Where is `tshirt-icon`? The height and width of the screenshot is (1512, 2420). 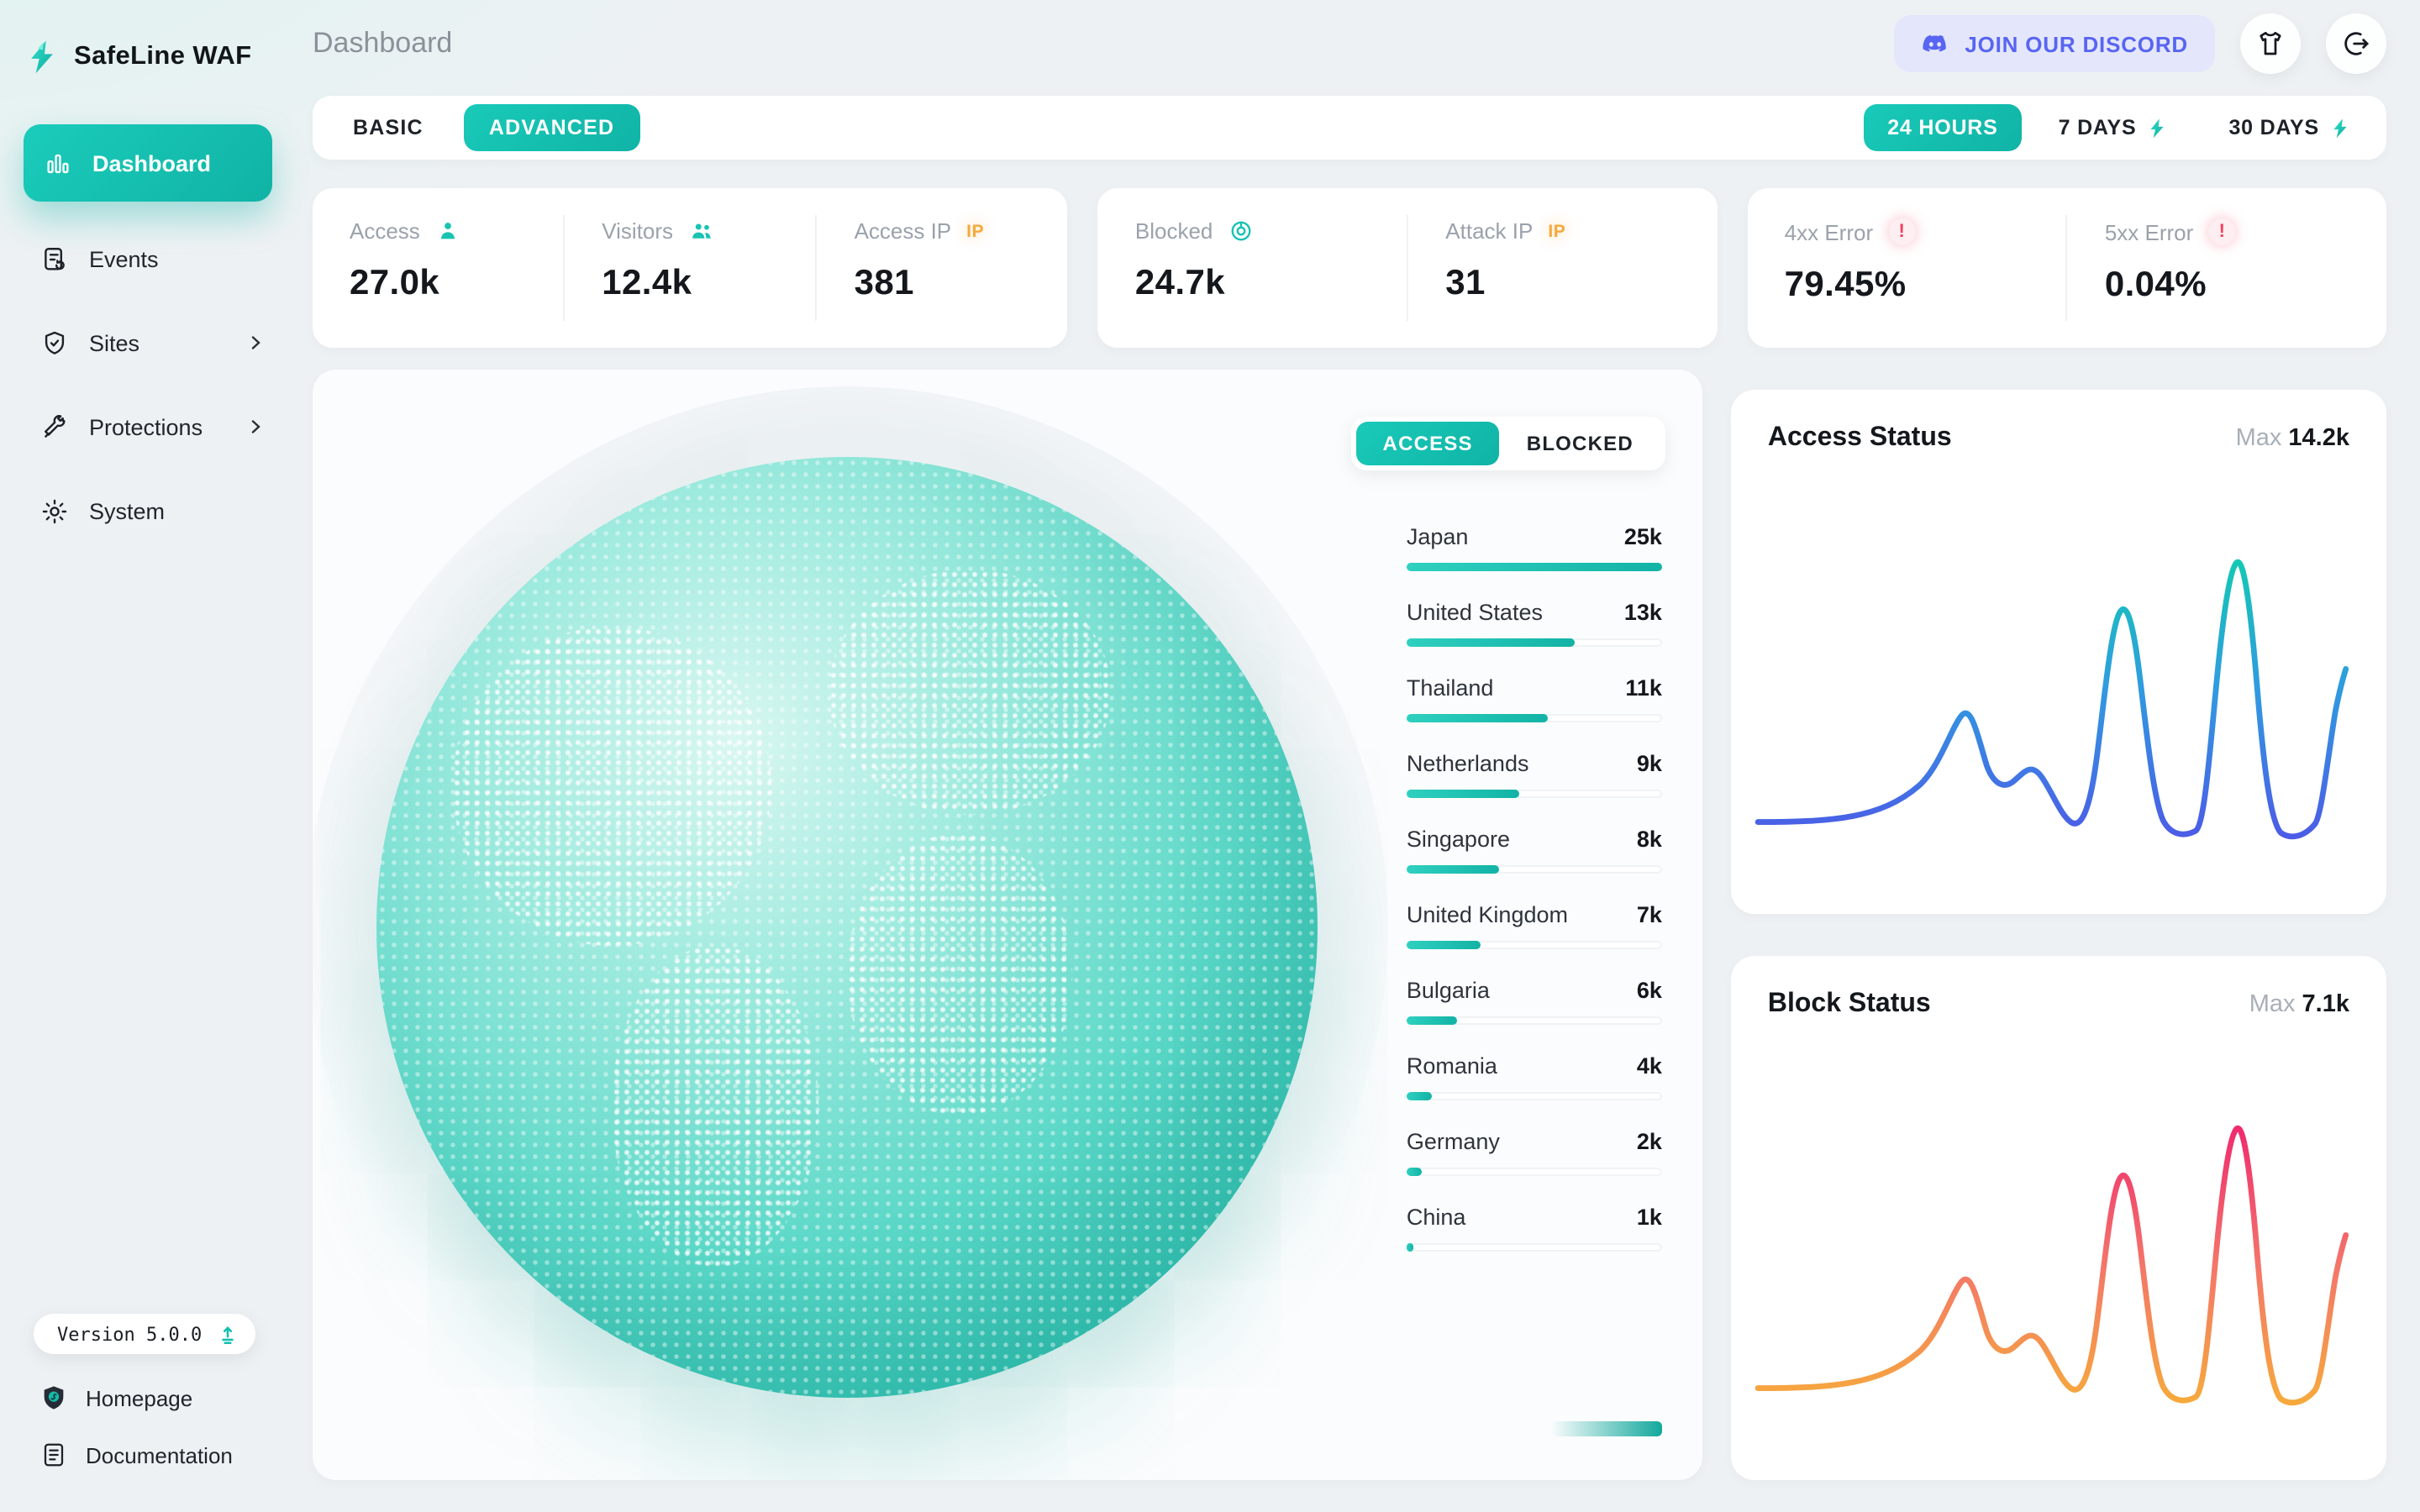 tshirt-icon is located at coordinates (2270, 43).